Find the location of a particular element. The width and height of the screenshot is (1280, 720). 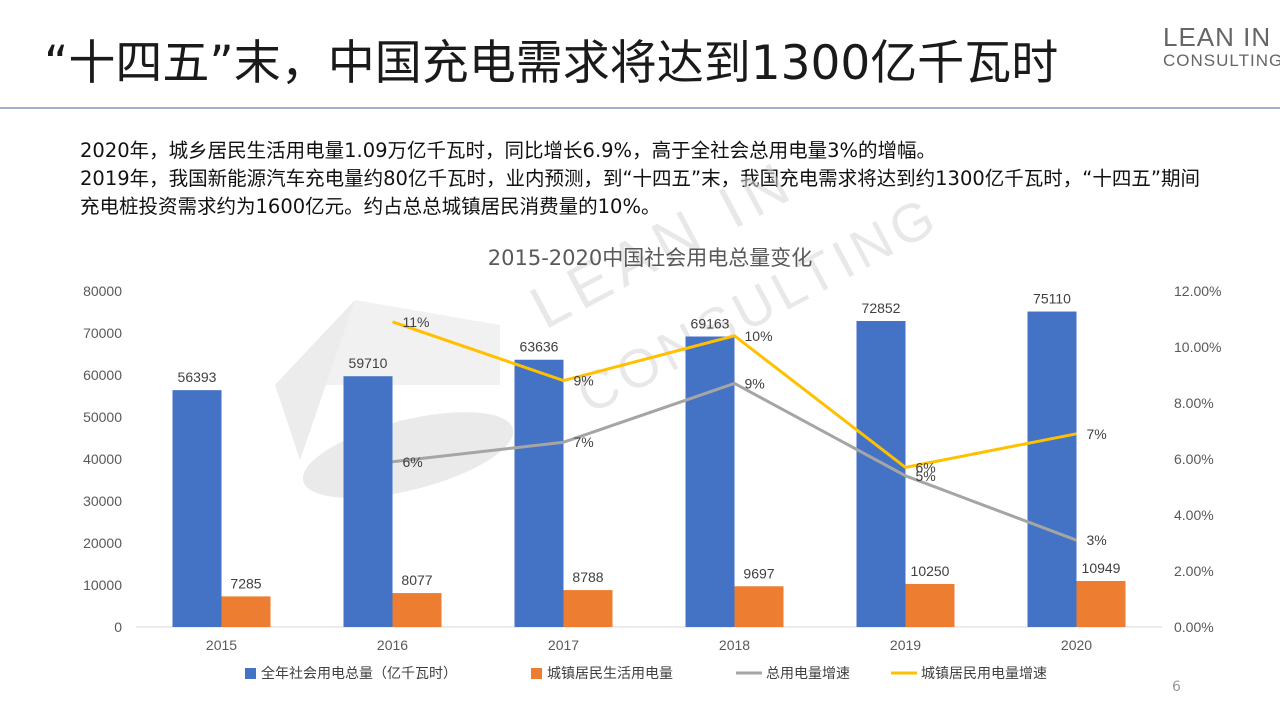

left-axis-tick: 60000 is located at coordinates (102, 375).